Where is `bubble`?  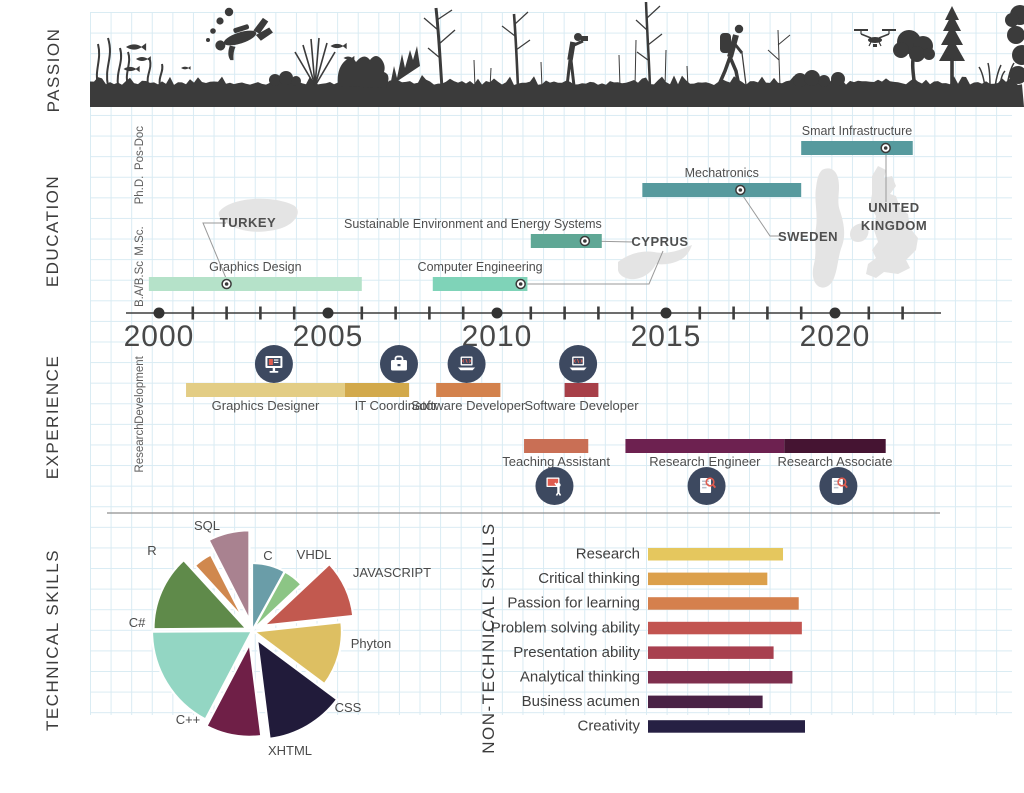 bubble is located at coordinates (229, 12).